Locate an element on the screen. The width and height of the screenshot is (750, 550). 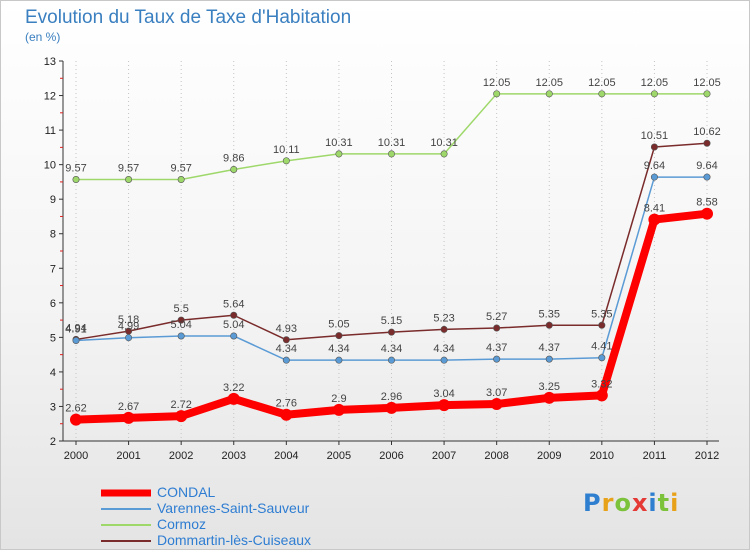
data-label-varennes-saint-sauveur-2002: 5.04 is located at coordinates (180, 325).